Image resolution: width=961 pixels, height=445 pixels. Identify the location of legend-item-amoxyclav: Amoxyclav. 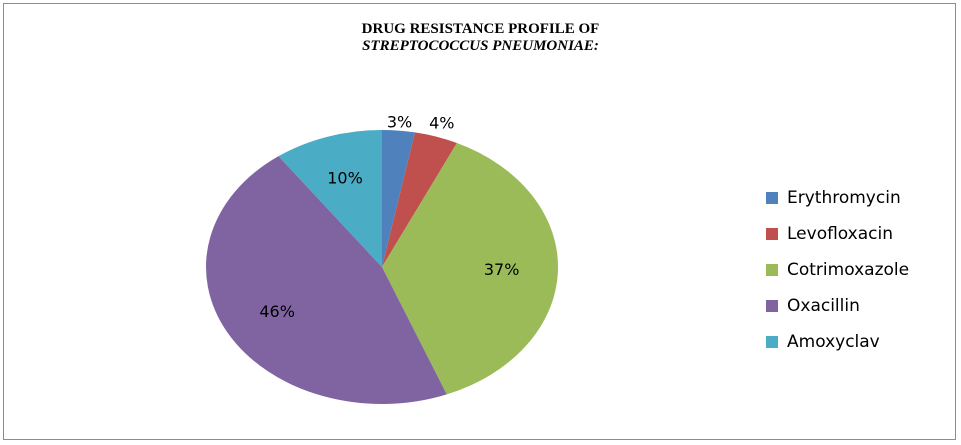
(837, 342).